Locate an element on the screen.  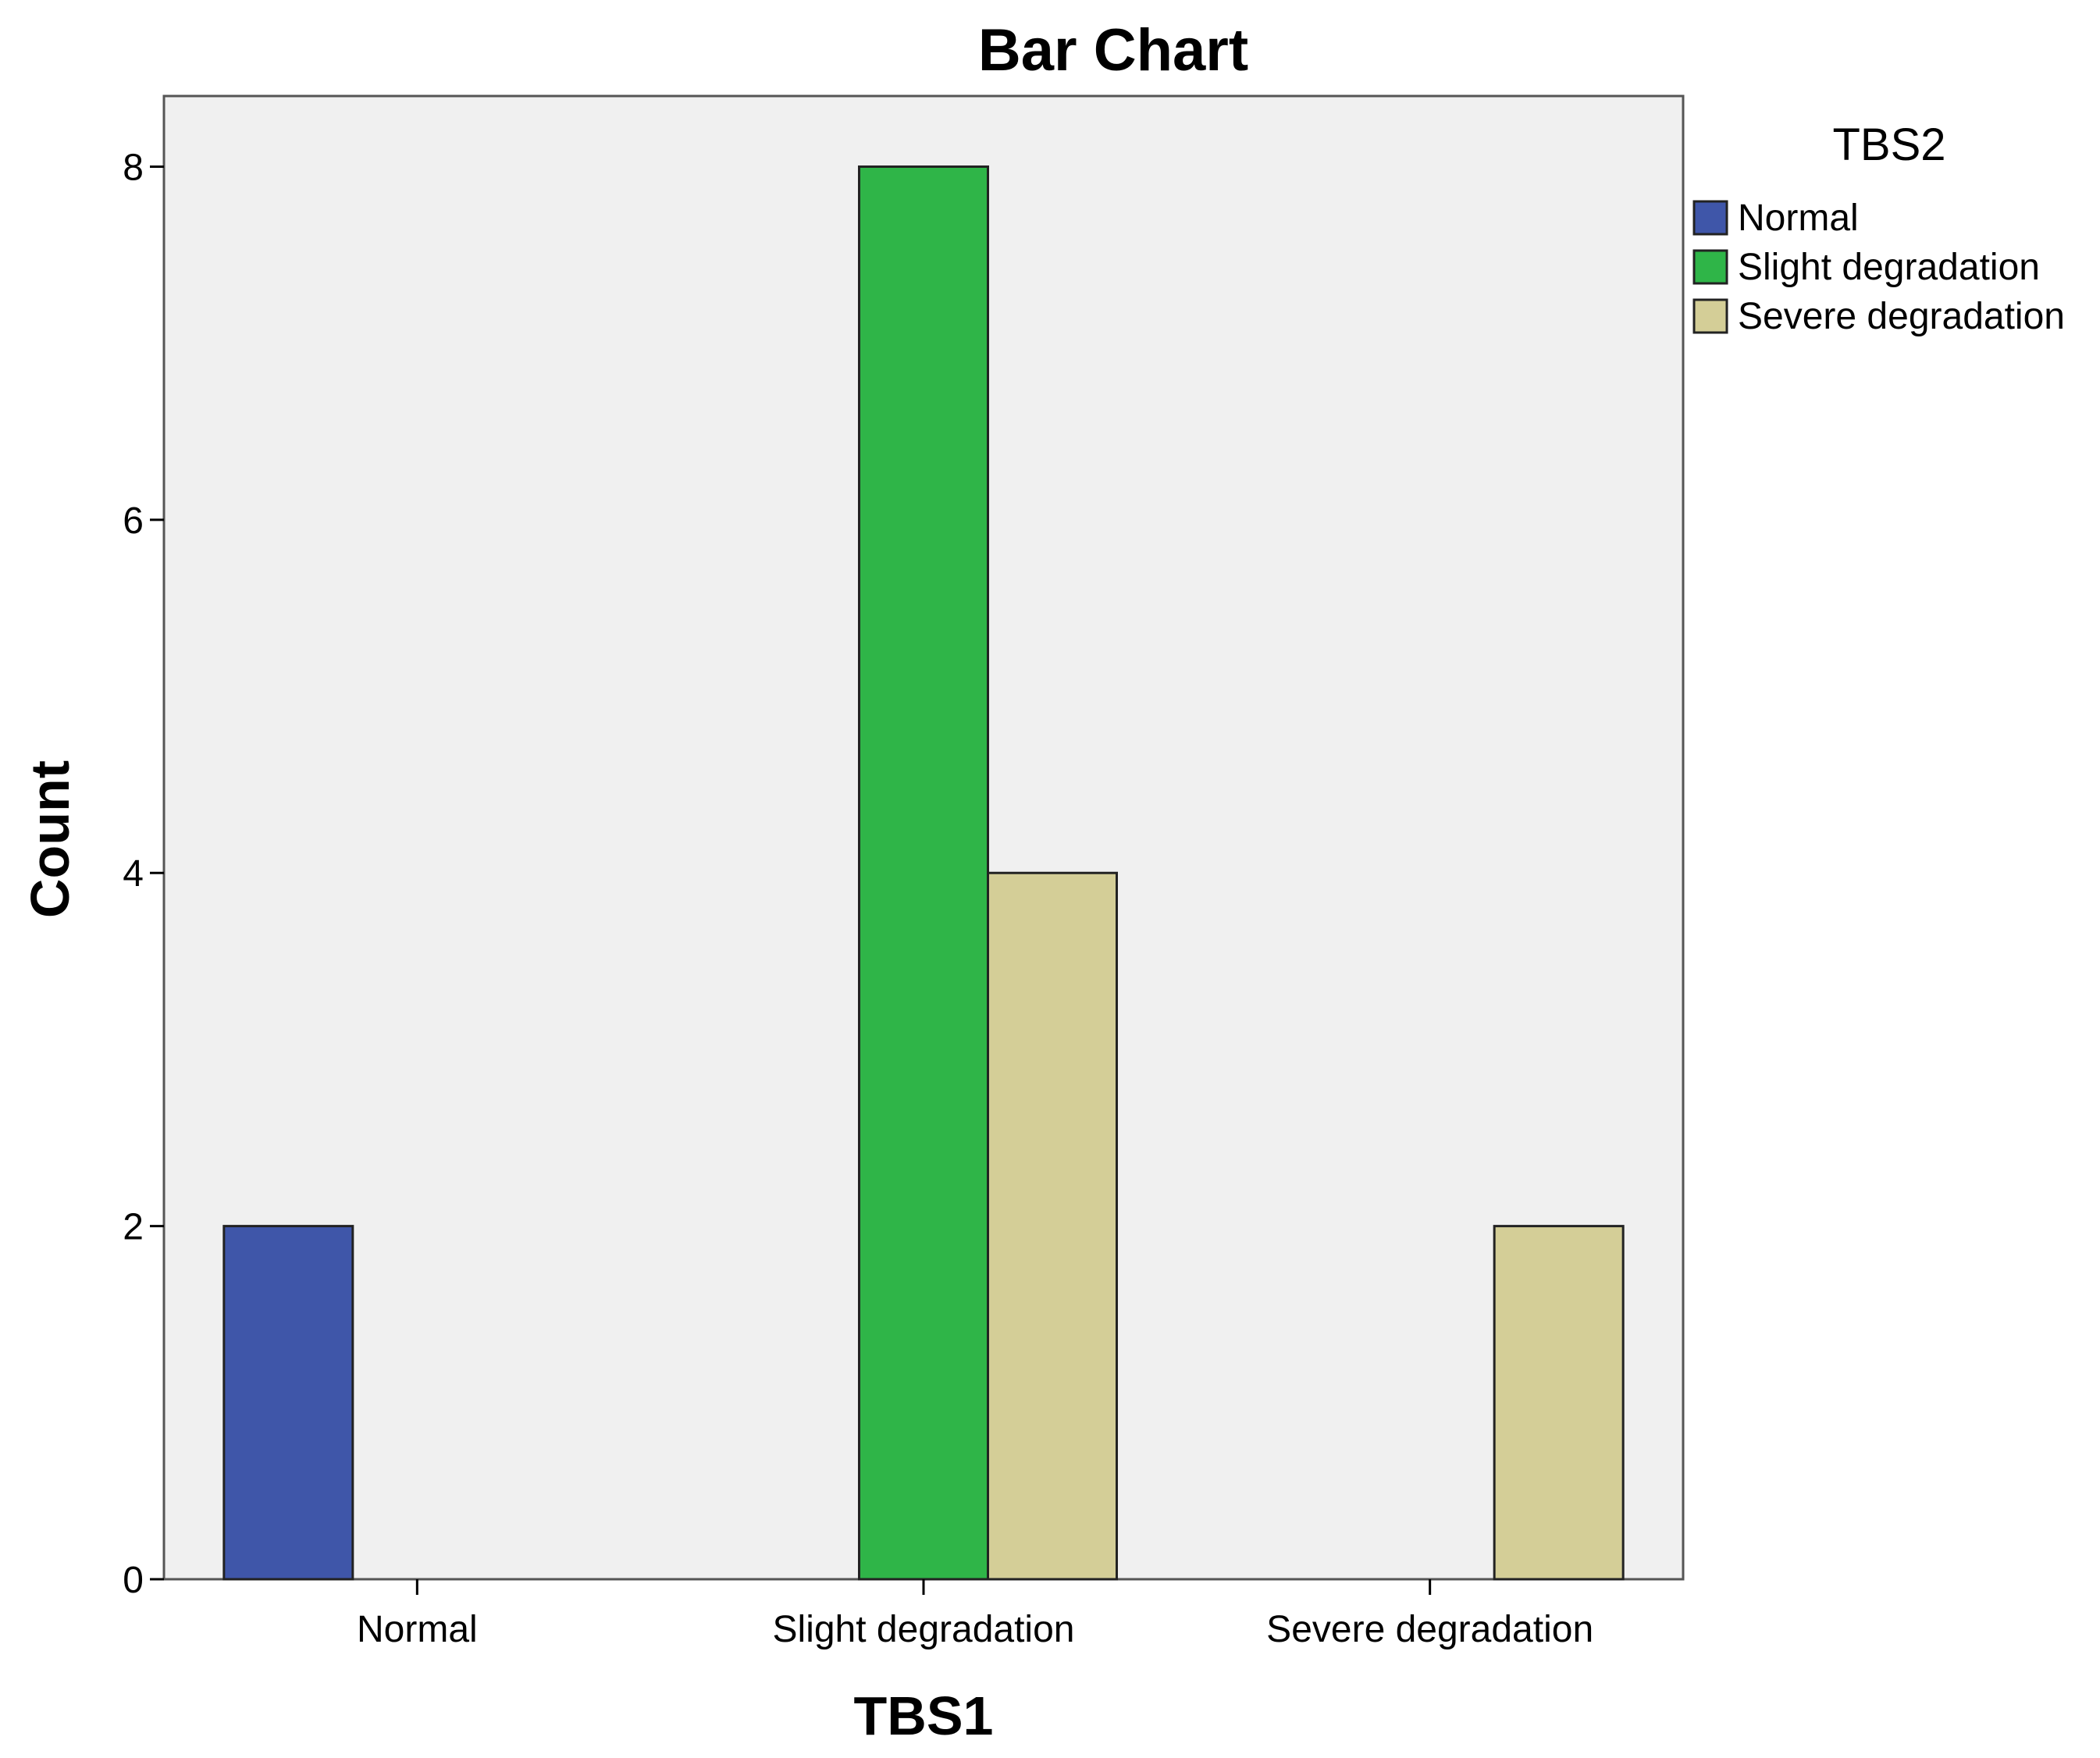
legend-label-1: Slight degradation is located at coordinates (1889, 268).